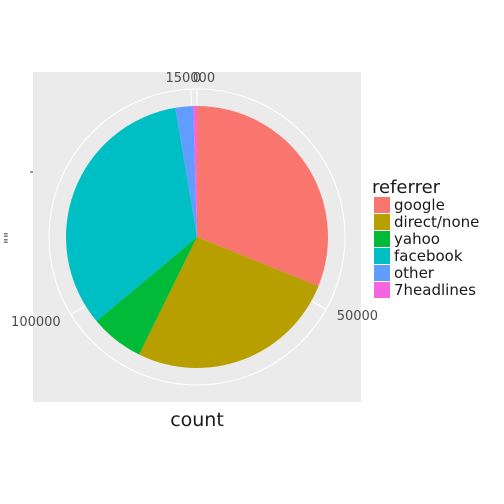  Describe the element at coordinates (229, 303) in the screenshot. I see `pie-slice-direct-none` at that location.